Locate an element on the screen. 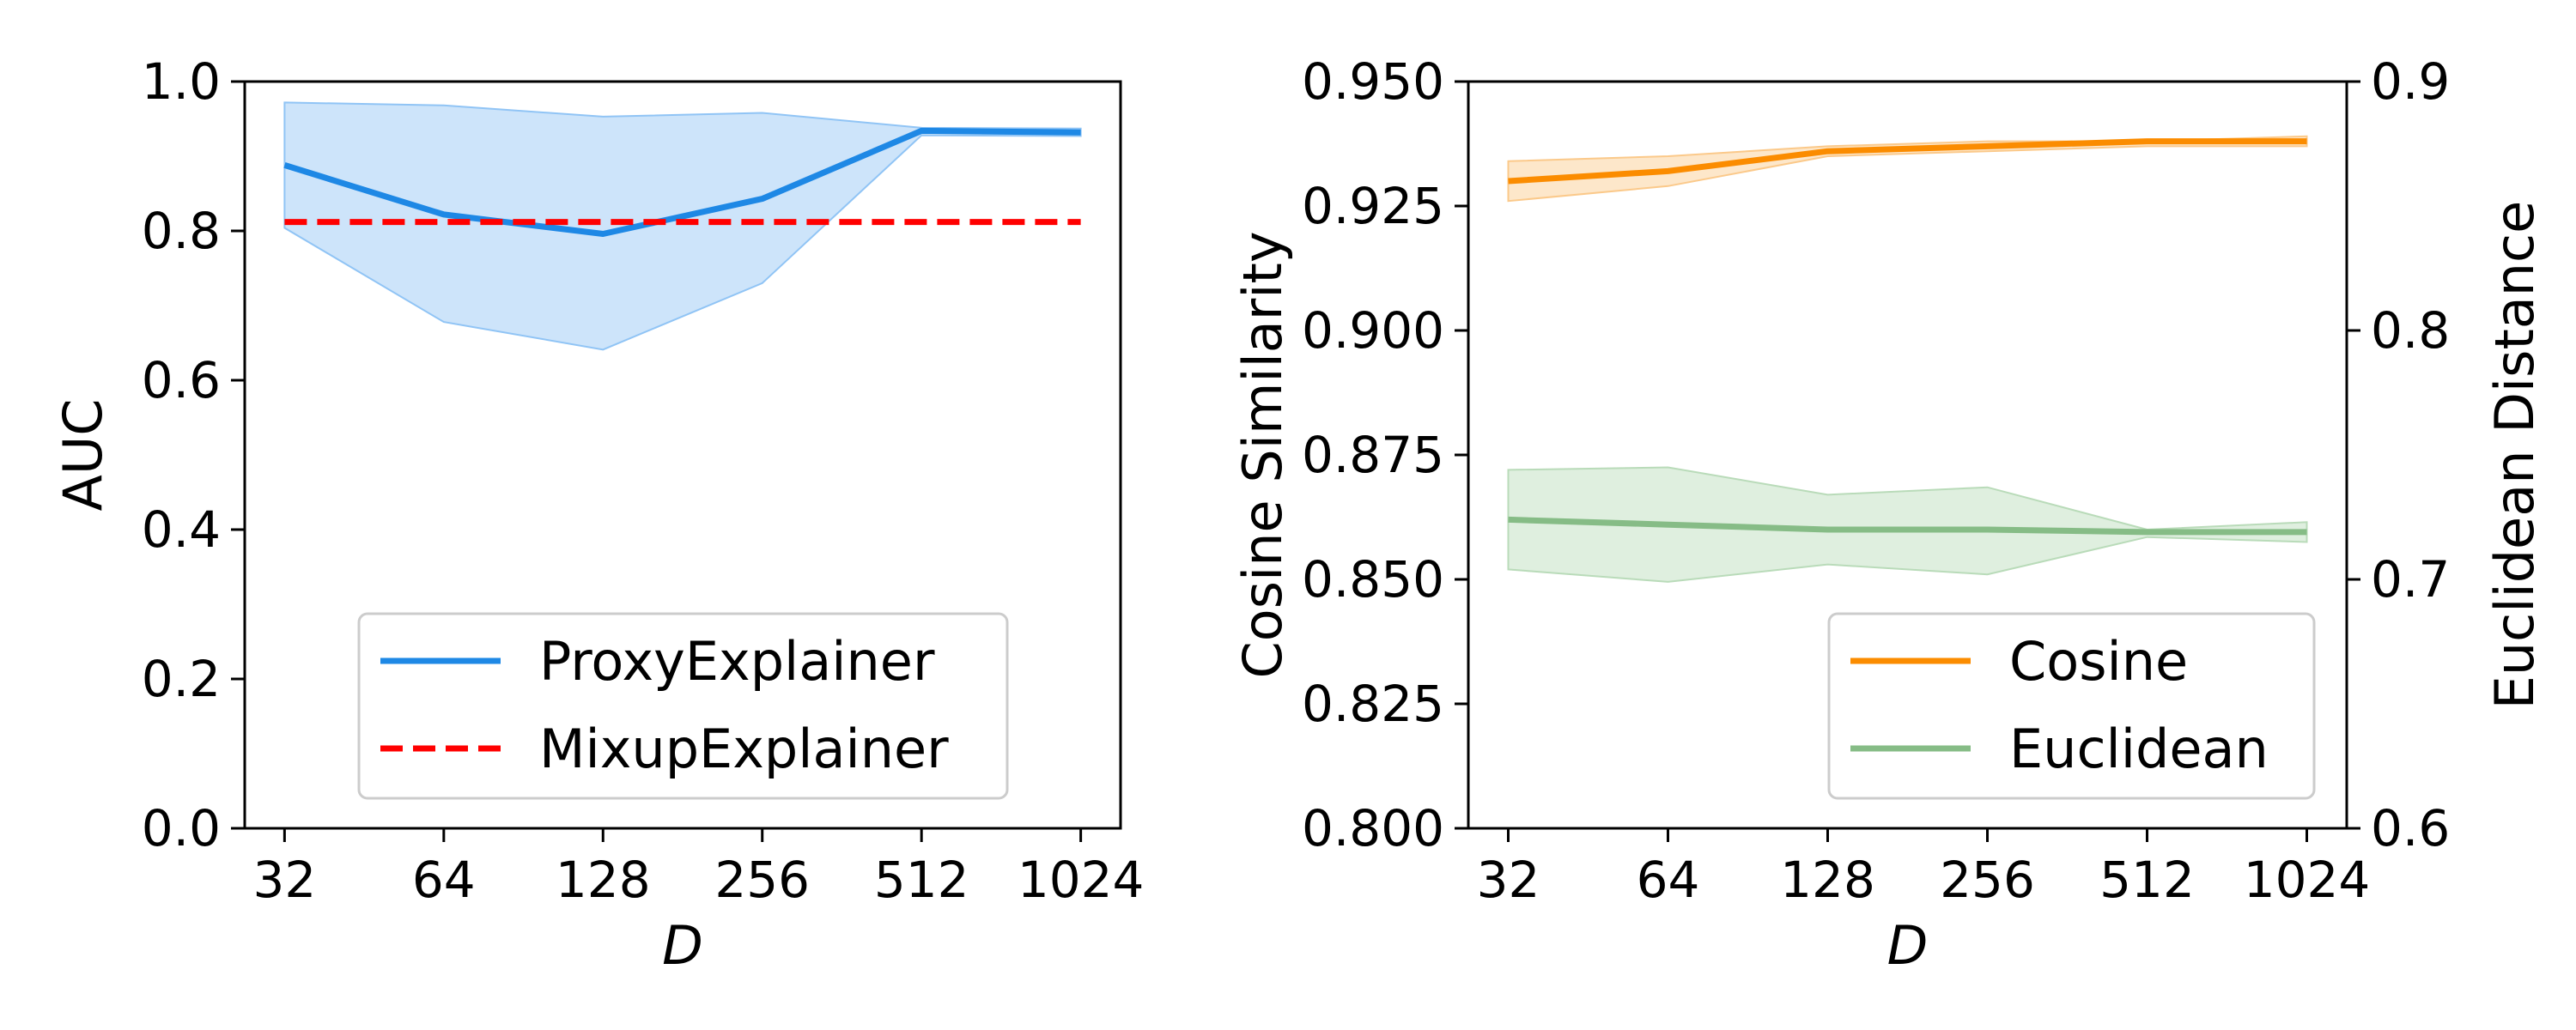 The height and width of the screenshot is (1030, 2576). series-band-proxyexplainer is located at coordinates (682, 226).